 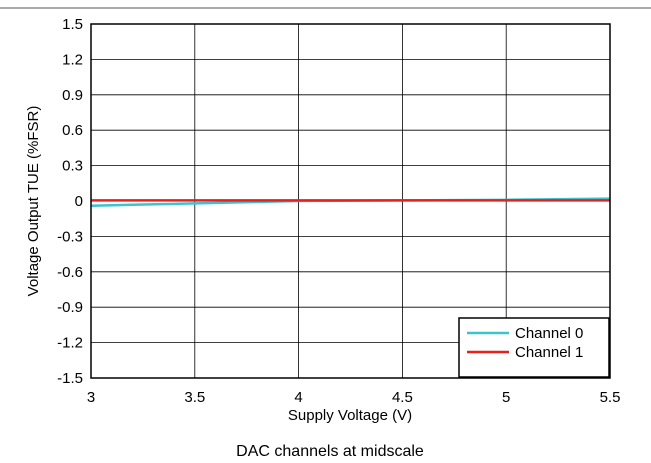 I want to click on y-tick-labels: 1.5 1.2 0.9 0.6 0.3 0 -0.3 -0.6 -0.9 -1.2 -1.5, so click(x=70, y=201).